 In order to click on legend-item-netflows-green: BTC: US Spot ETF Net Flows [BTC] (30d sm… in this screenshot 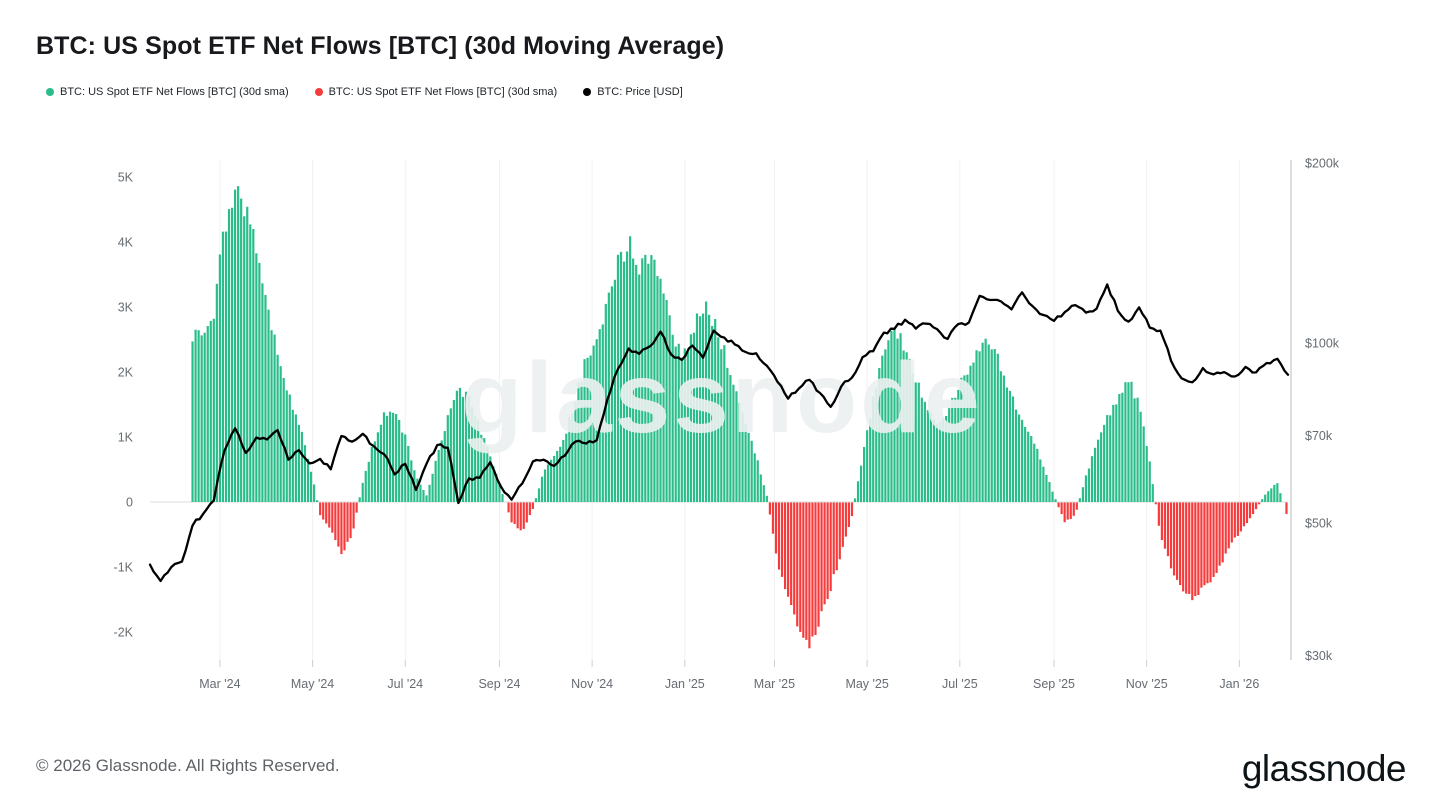, I will do `click(167, 92)`.